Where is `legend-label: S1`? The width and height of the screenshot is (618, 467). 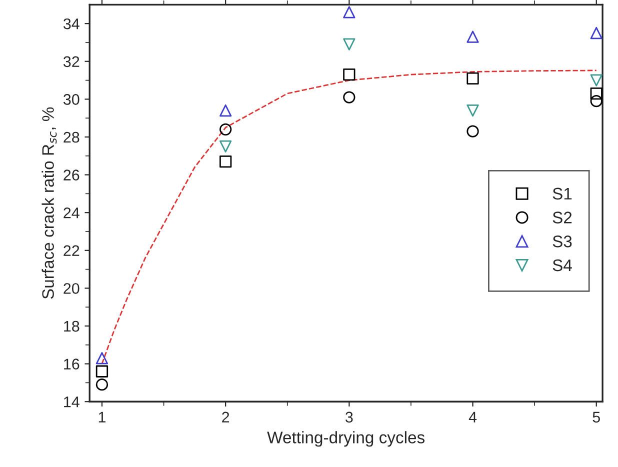
legend-label: S1 is located at coordinates (562, 194).